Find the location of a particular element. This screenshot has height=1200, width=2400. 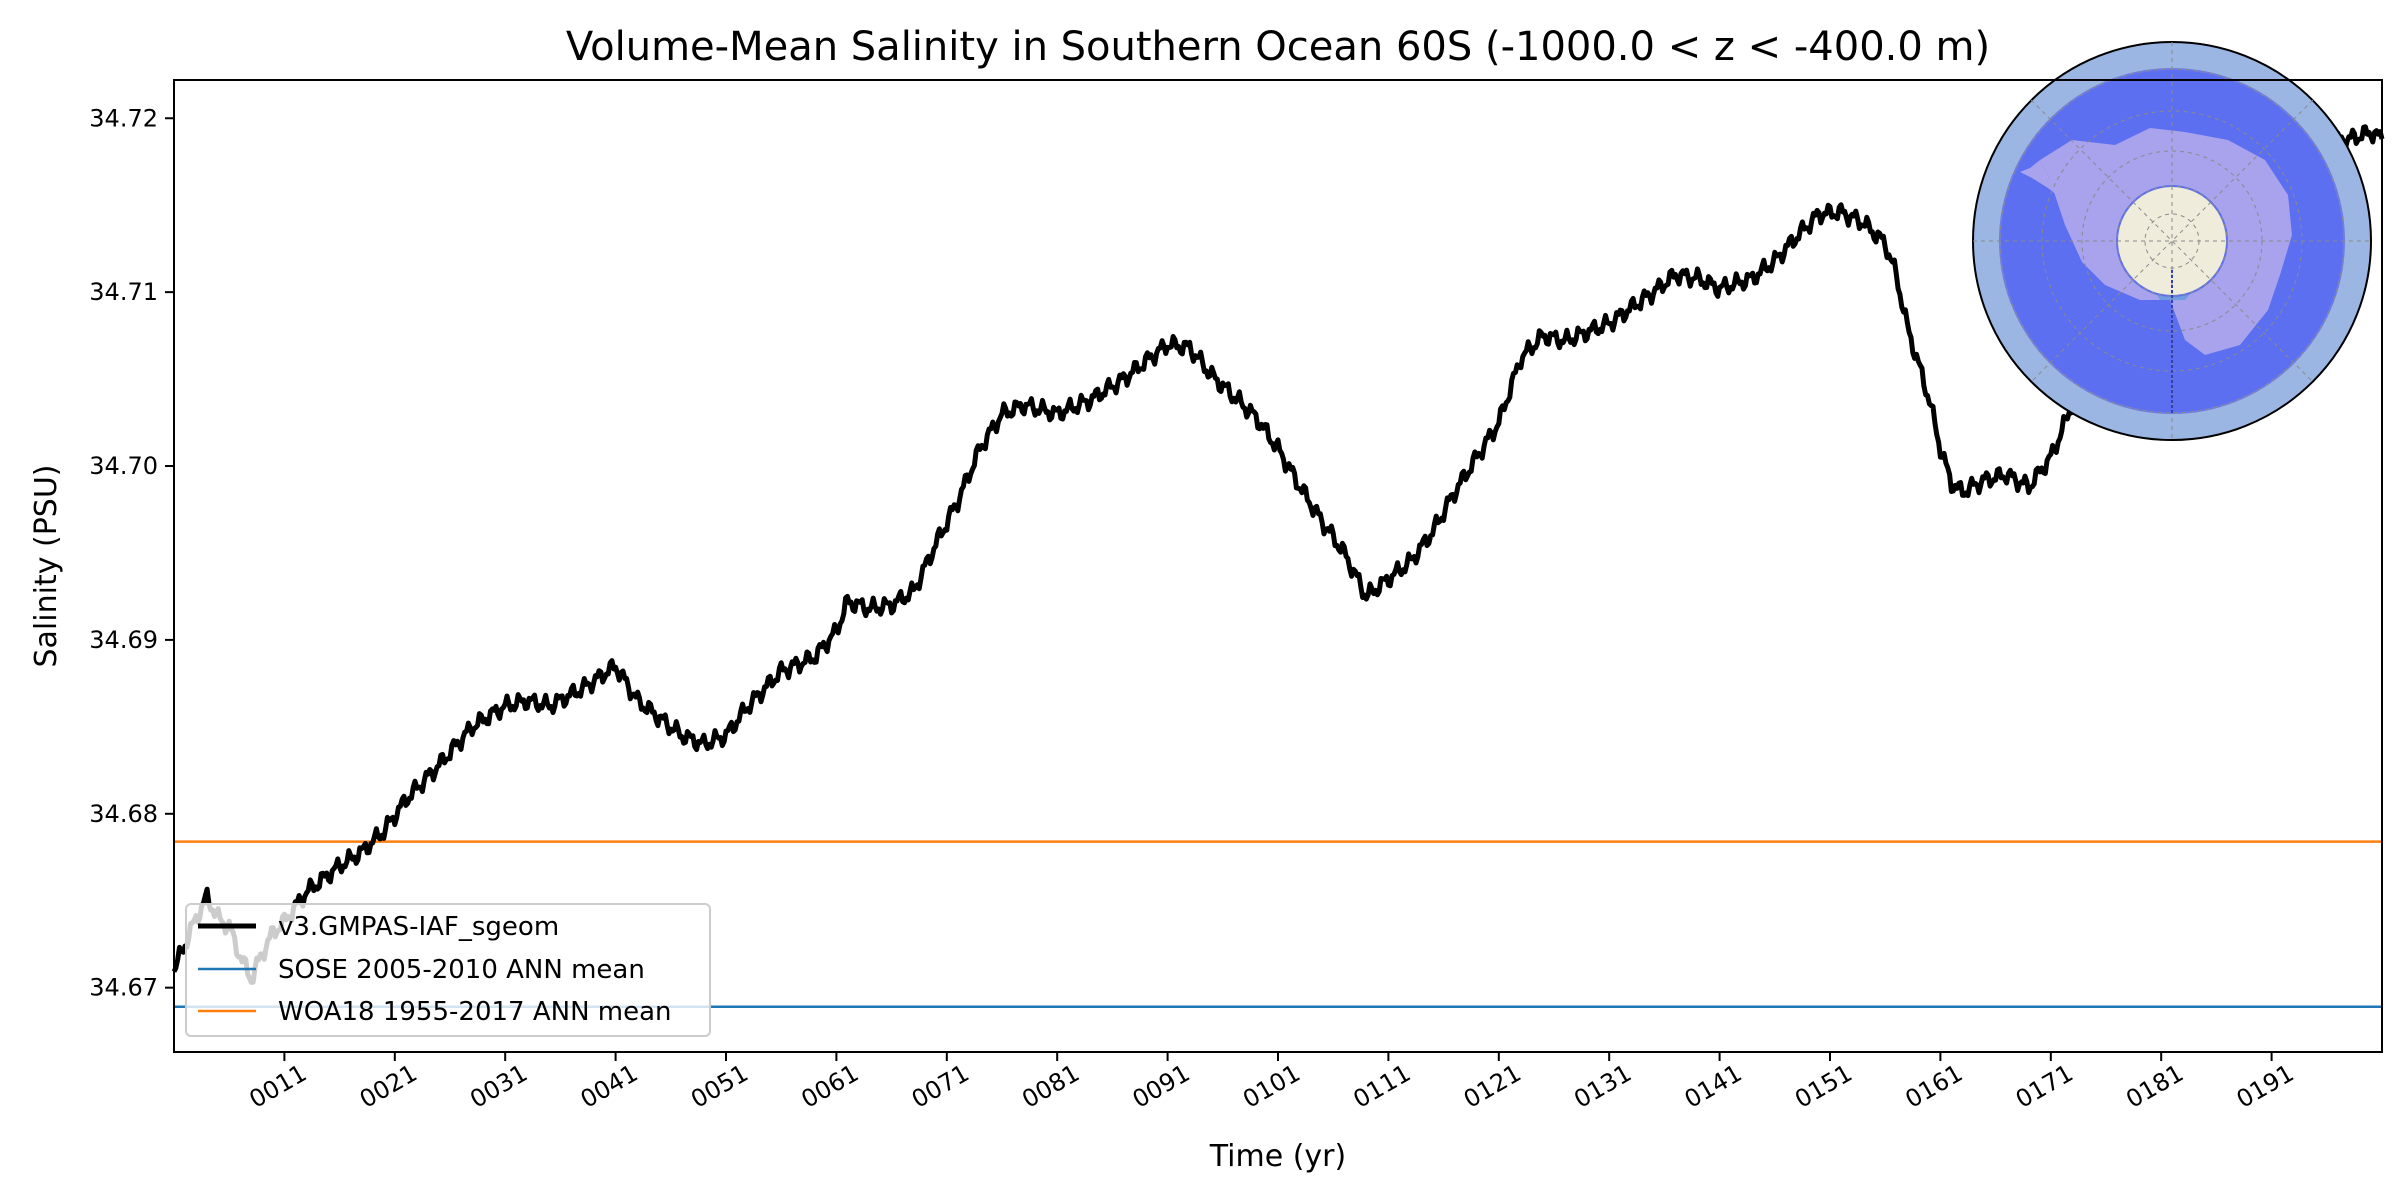

legend-label-sose: SOSE 2005-2010 ANN mean is located at coordinates (461, 970).